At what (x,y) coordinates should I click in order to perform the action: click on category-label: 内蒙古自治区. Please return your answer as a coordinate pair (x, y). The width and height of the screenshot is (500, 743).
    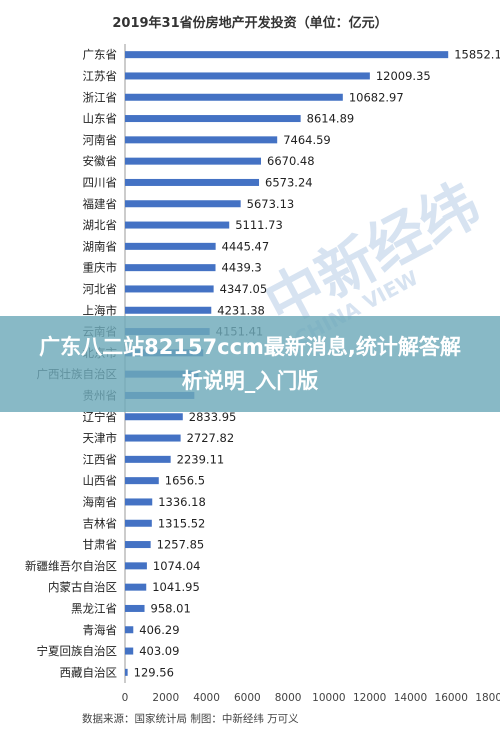
    Looking at the image, I should click on (82, 587).